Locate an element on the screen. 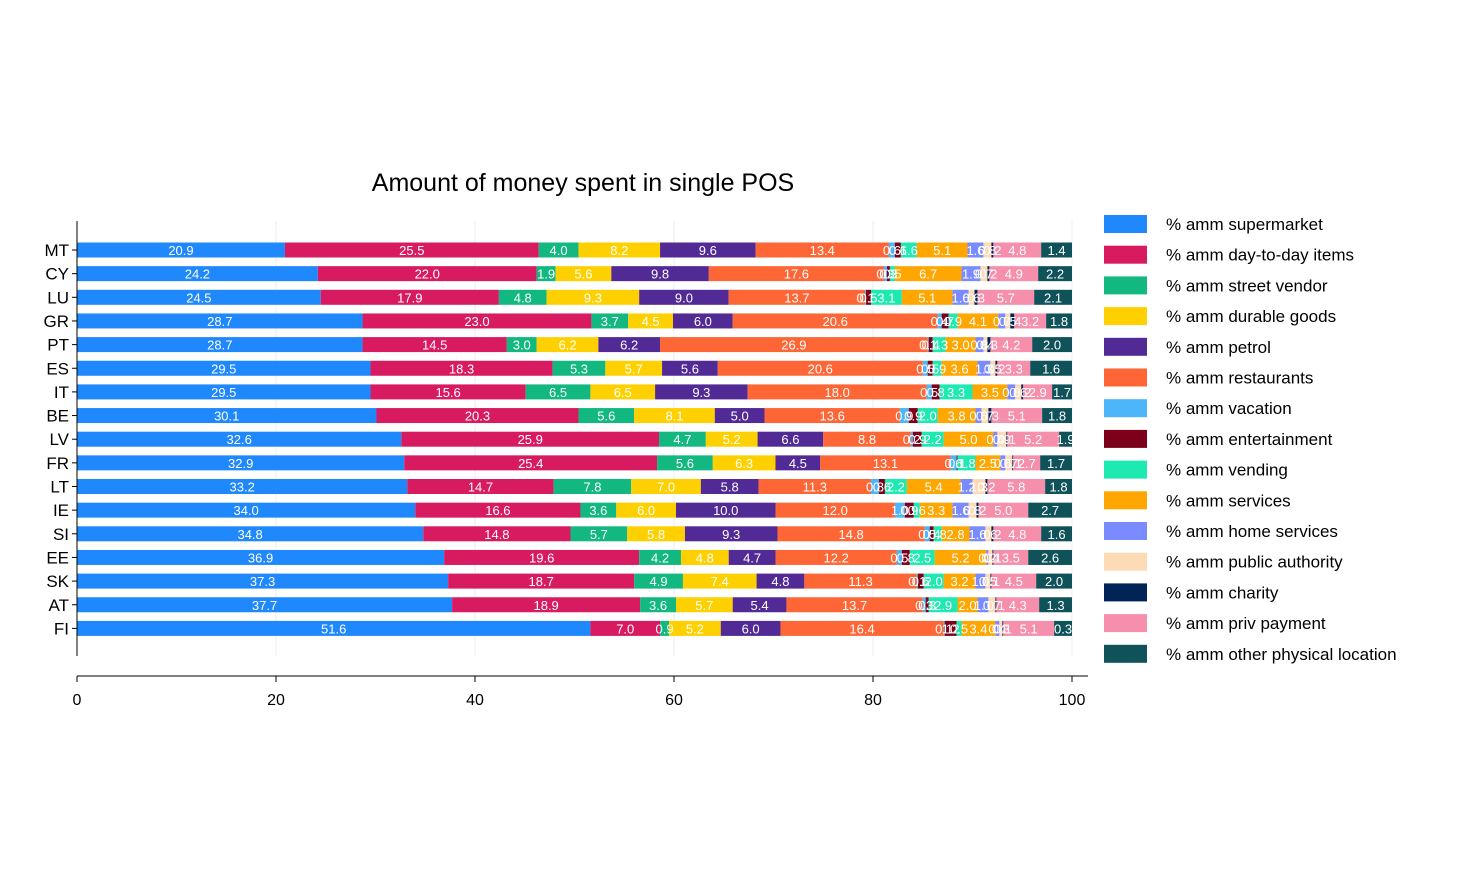 This screenshot has width=1476, height=885. data-label: 2.2 is located at coordinates (933, 439).